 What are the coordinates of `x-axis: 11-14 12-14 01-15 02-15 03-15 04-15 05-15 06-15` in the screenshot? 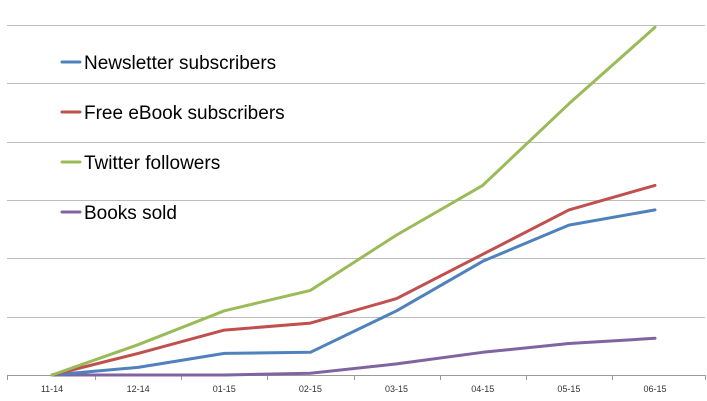 It's located at (356, 384).